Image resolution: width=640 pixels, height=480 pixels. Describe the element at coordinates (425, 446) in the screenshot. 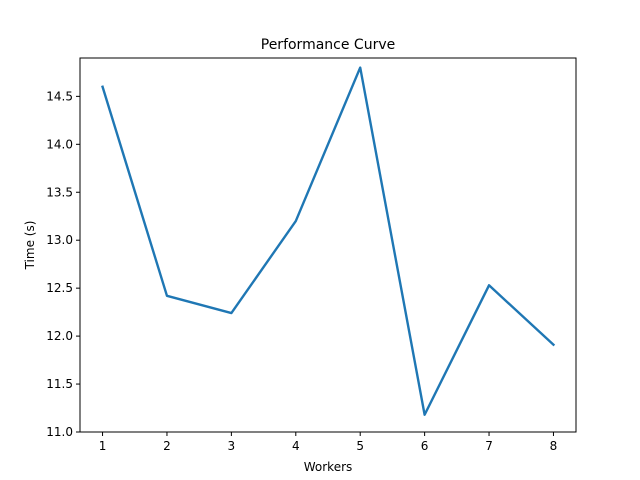

I see `x-tick-label: 6` at that location.